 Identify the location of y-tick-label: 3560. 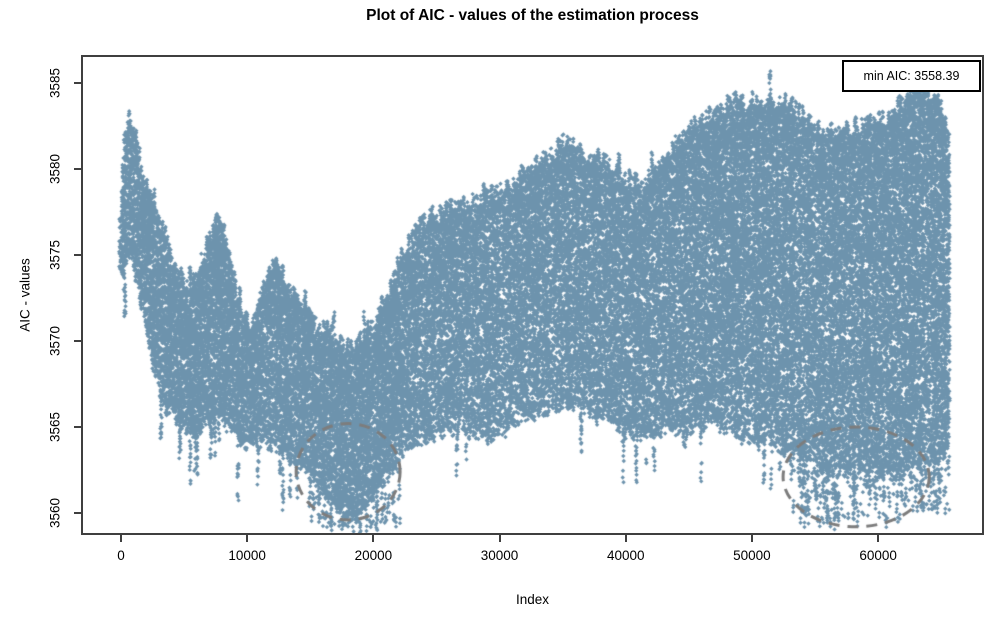
(55, 513).